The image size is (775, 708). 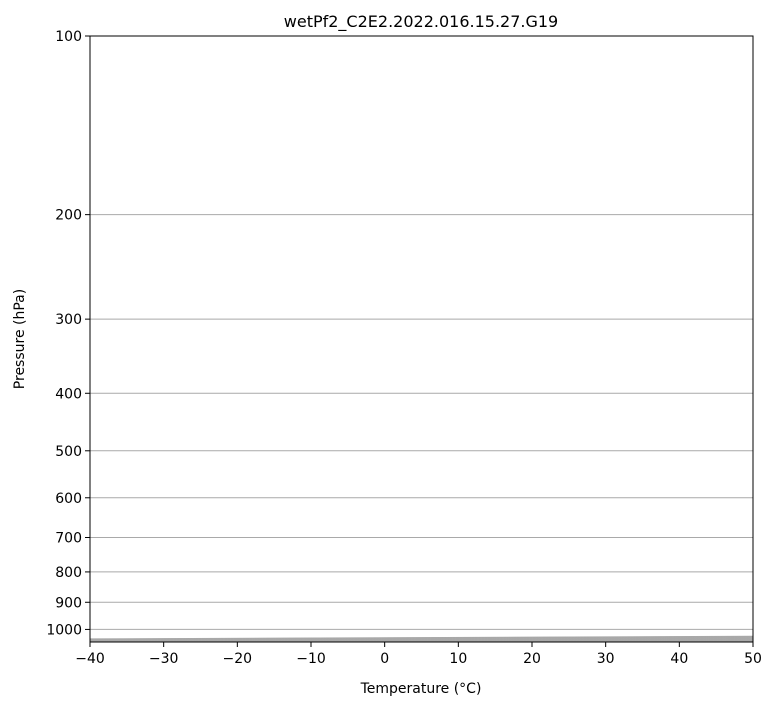 What do you see at coordinates (753, 659) in the screenshot?
I see `x-tick-label: 50` at bounding box center [753, 659].